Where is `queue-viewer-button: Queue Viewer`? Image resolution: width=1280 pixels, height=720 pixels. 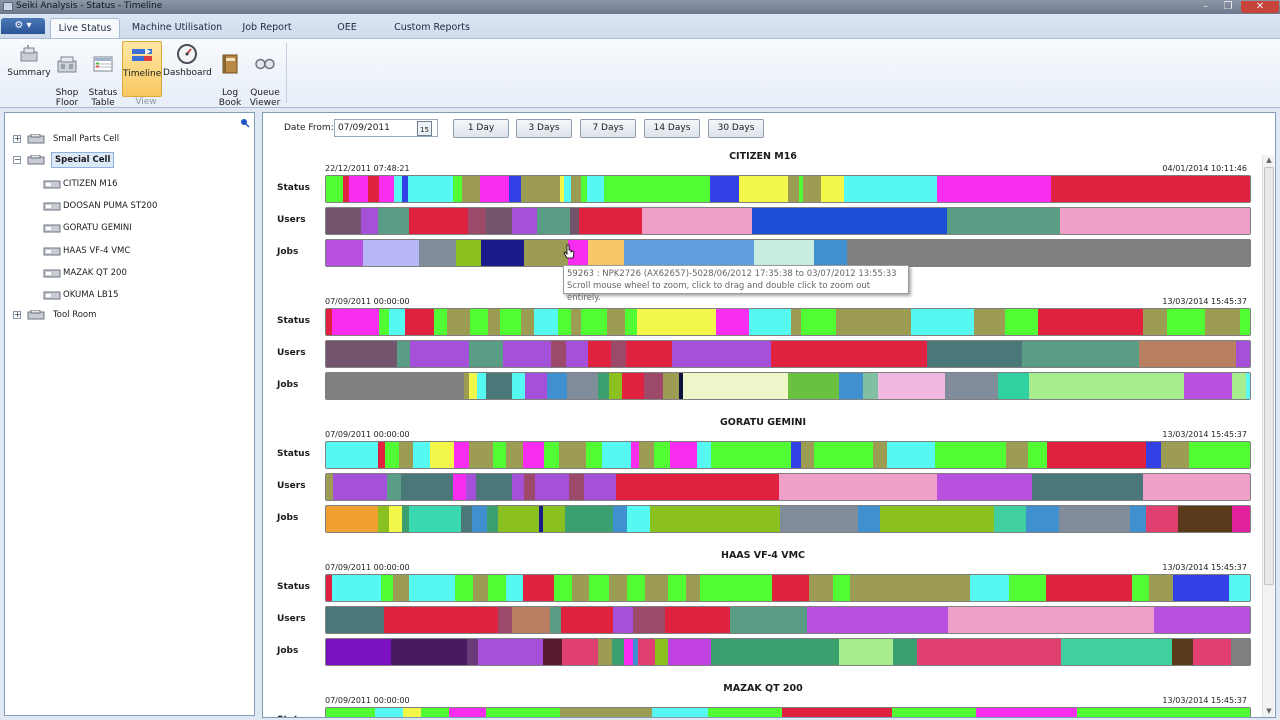
queue-viewer-button: Queue Viewer is located at coordinates (265, 74).